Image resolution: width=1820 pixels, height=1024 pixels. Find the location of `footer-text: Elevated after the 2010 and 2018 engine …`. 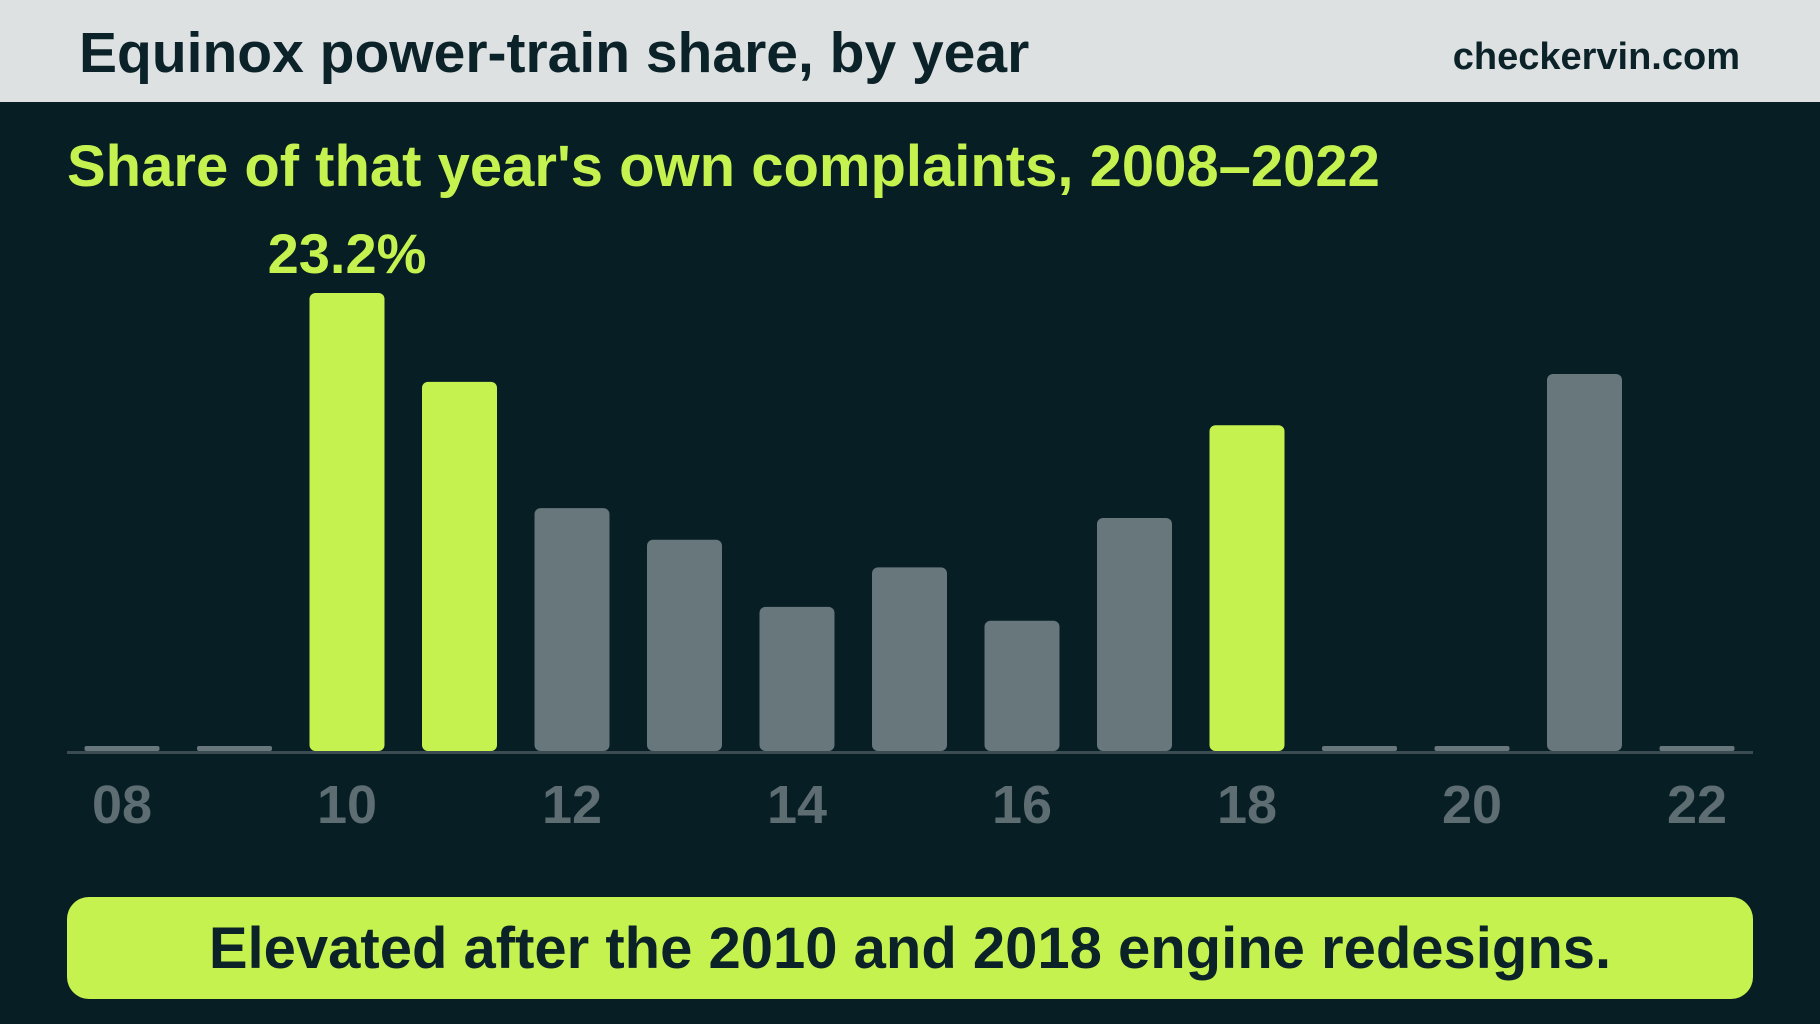

footer-text: Elevated after the 2010 and 2018 engine … is located at coordinates (910, 948).